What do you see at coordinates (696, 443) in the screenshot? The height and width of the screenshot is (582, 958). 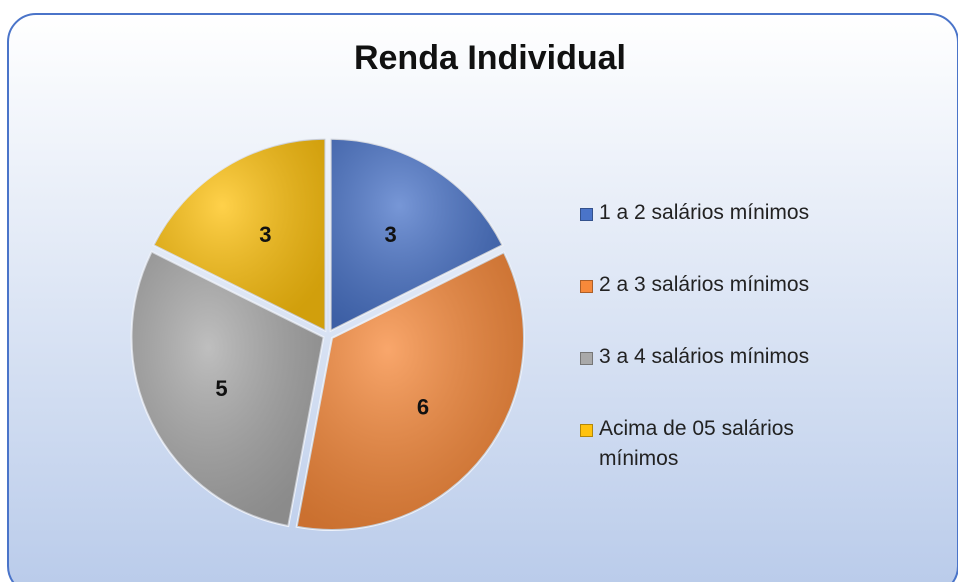 I see `legend-label: Acima de 05 salários mínimos` at bounding box center [696, 443].